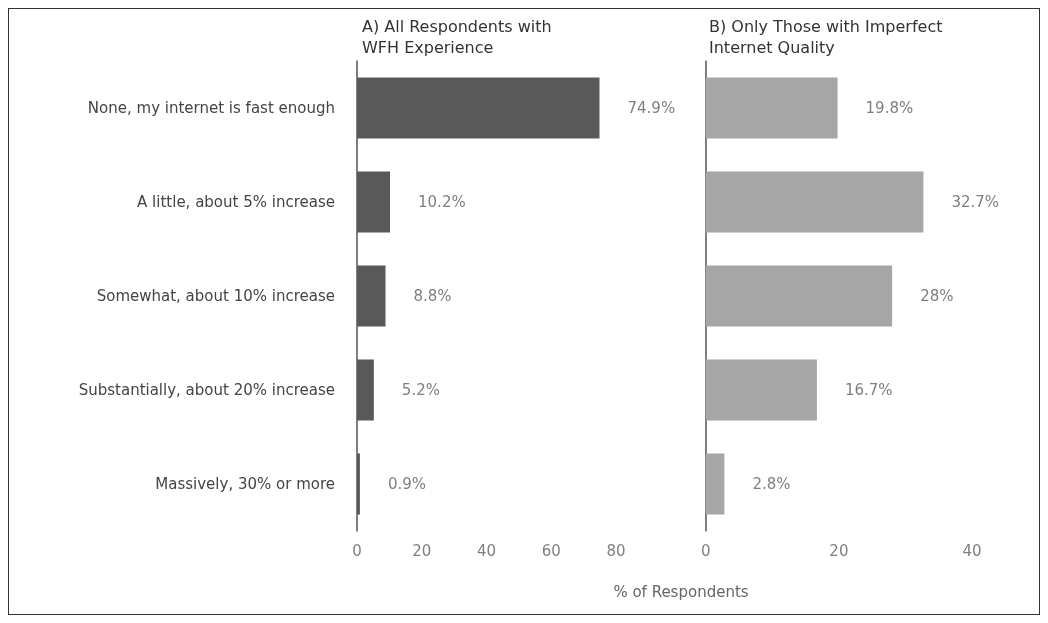 This screenshot has width=1048, height=623. Describe the element at coordinates (771, 484) in the screenshot. I see `data-label: 2.8%` at that location.